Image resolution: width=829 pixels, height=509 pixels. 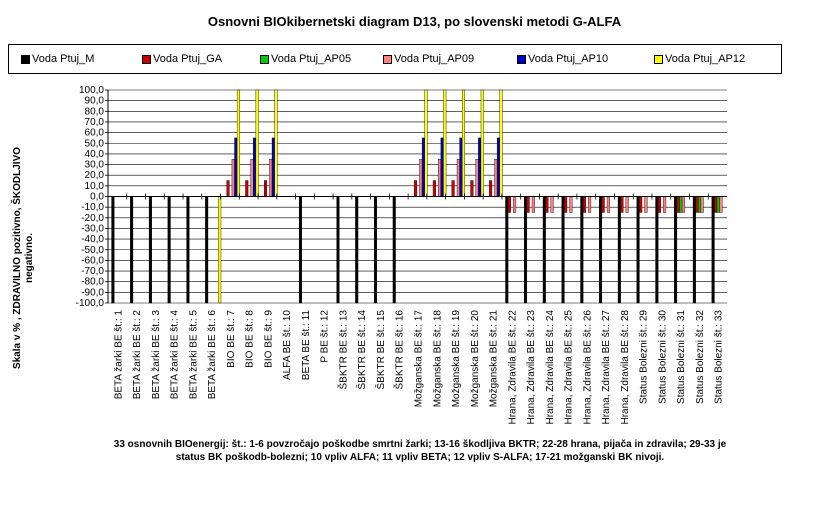 What do you see at coordinates (380, 350) in the screenshot?
I see `x-tick-label: ŠBKTR BE št.: 15` at bounding box center [380, 350].